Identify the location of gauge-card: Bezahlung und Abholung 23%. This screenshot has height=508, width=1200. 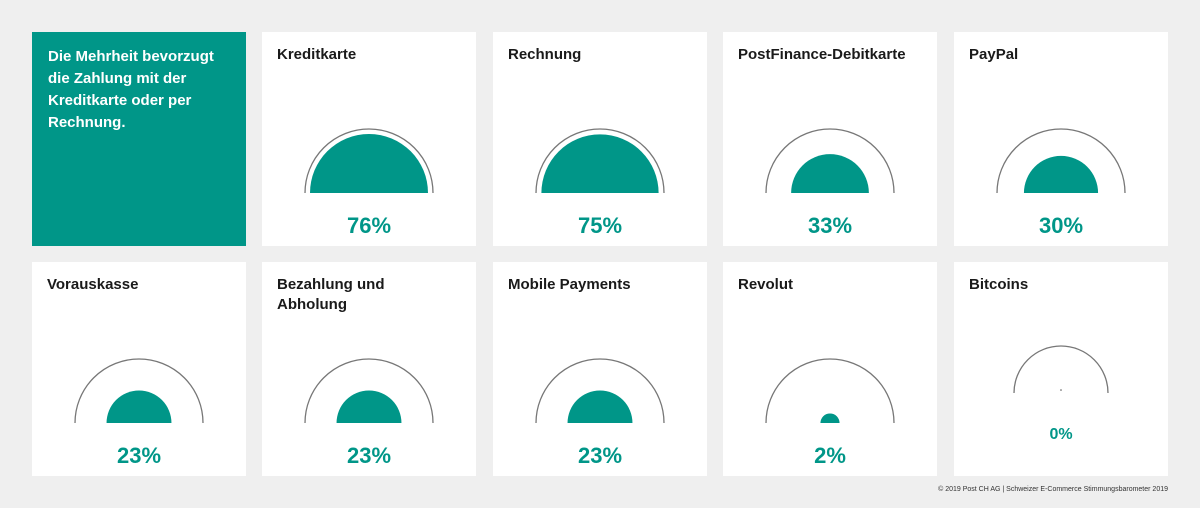
(369, 369).